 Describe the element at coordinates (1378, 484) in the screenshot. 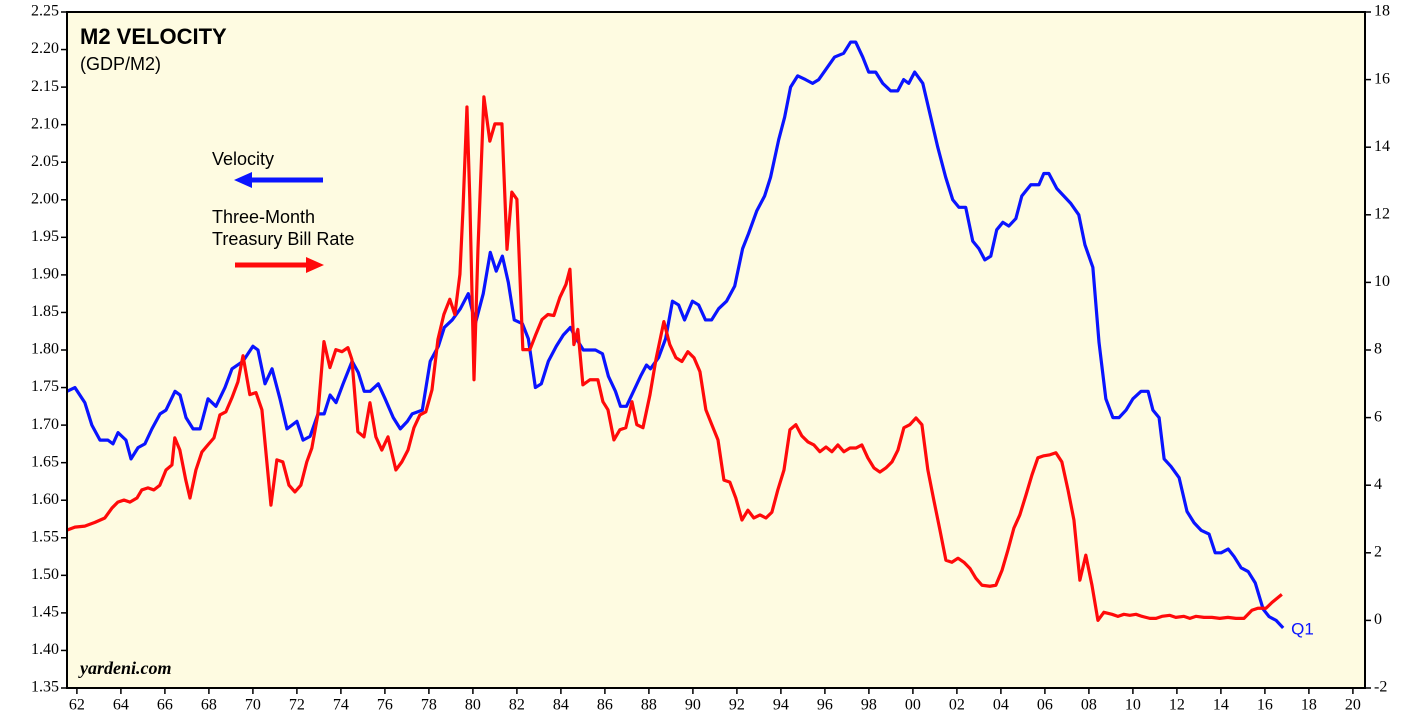

I see `y2-tick-label: 4` at that location.